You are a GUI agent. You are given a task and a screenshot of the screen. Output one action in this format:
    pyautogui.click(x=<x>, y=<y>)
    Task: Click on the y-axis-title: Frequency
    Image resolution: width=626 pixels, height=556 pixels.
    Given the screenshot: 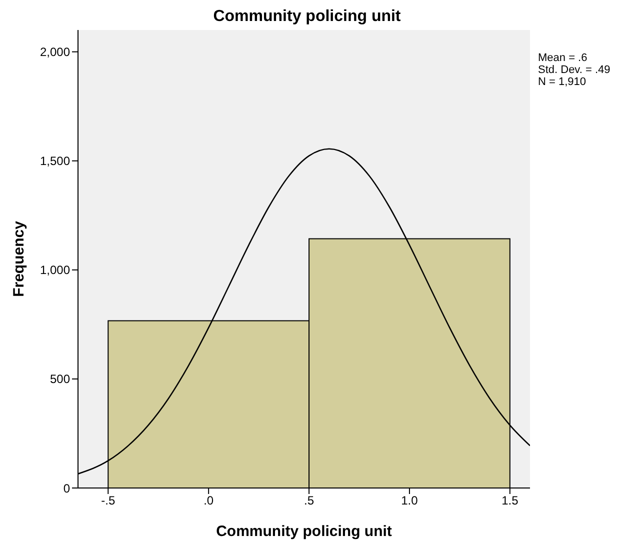 What is the action you would take?
    pyautogui.click(x=19, y=258)
    